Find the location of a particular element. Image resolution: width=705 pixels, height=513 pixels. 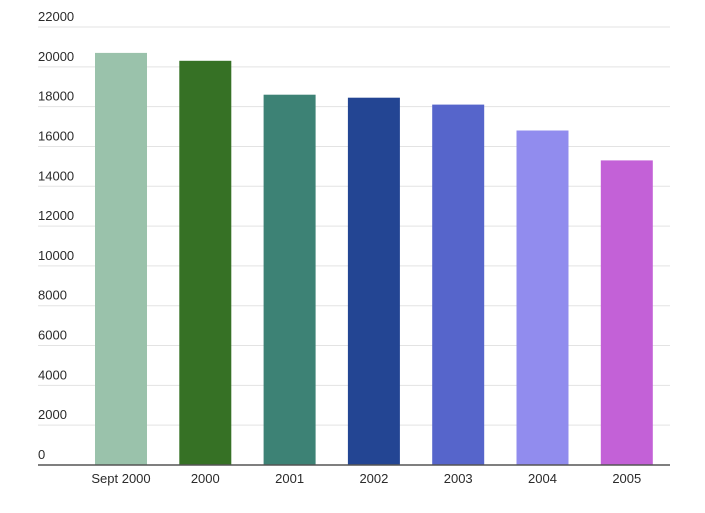

x-category-label: 2004 is located at coordinates (542, 478).